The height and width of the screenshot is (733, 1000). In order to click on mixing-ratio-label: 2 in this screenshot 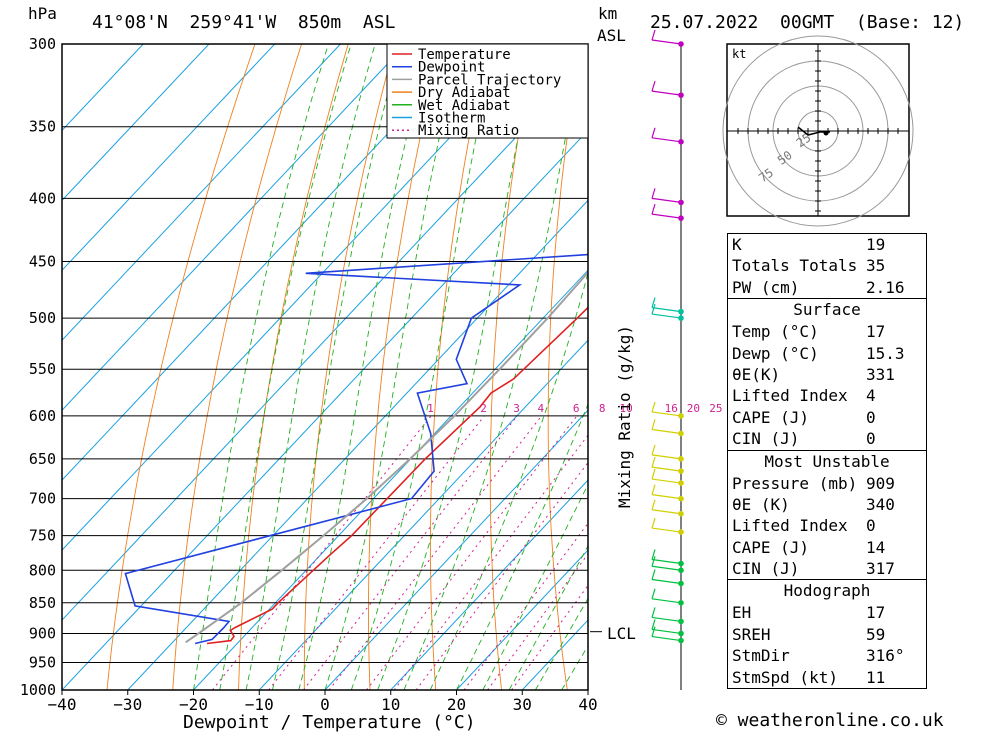, I will do `click(483, 408)`.